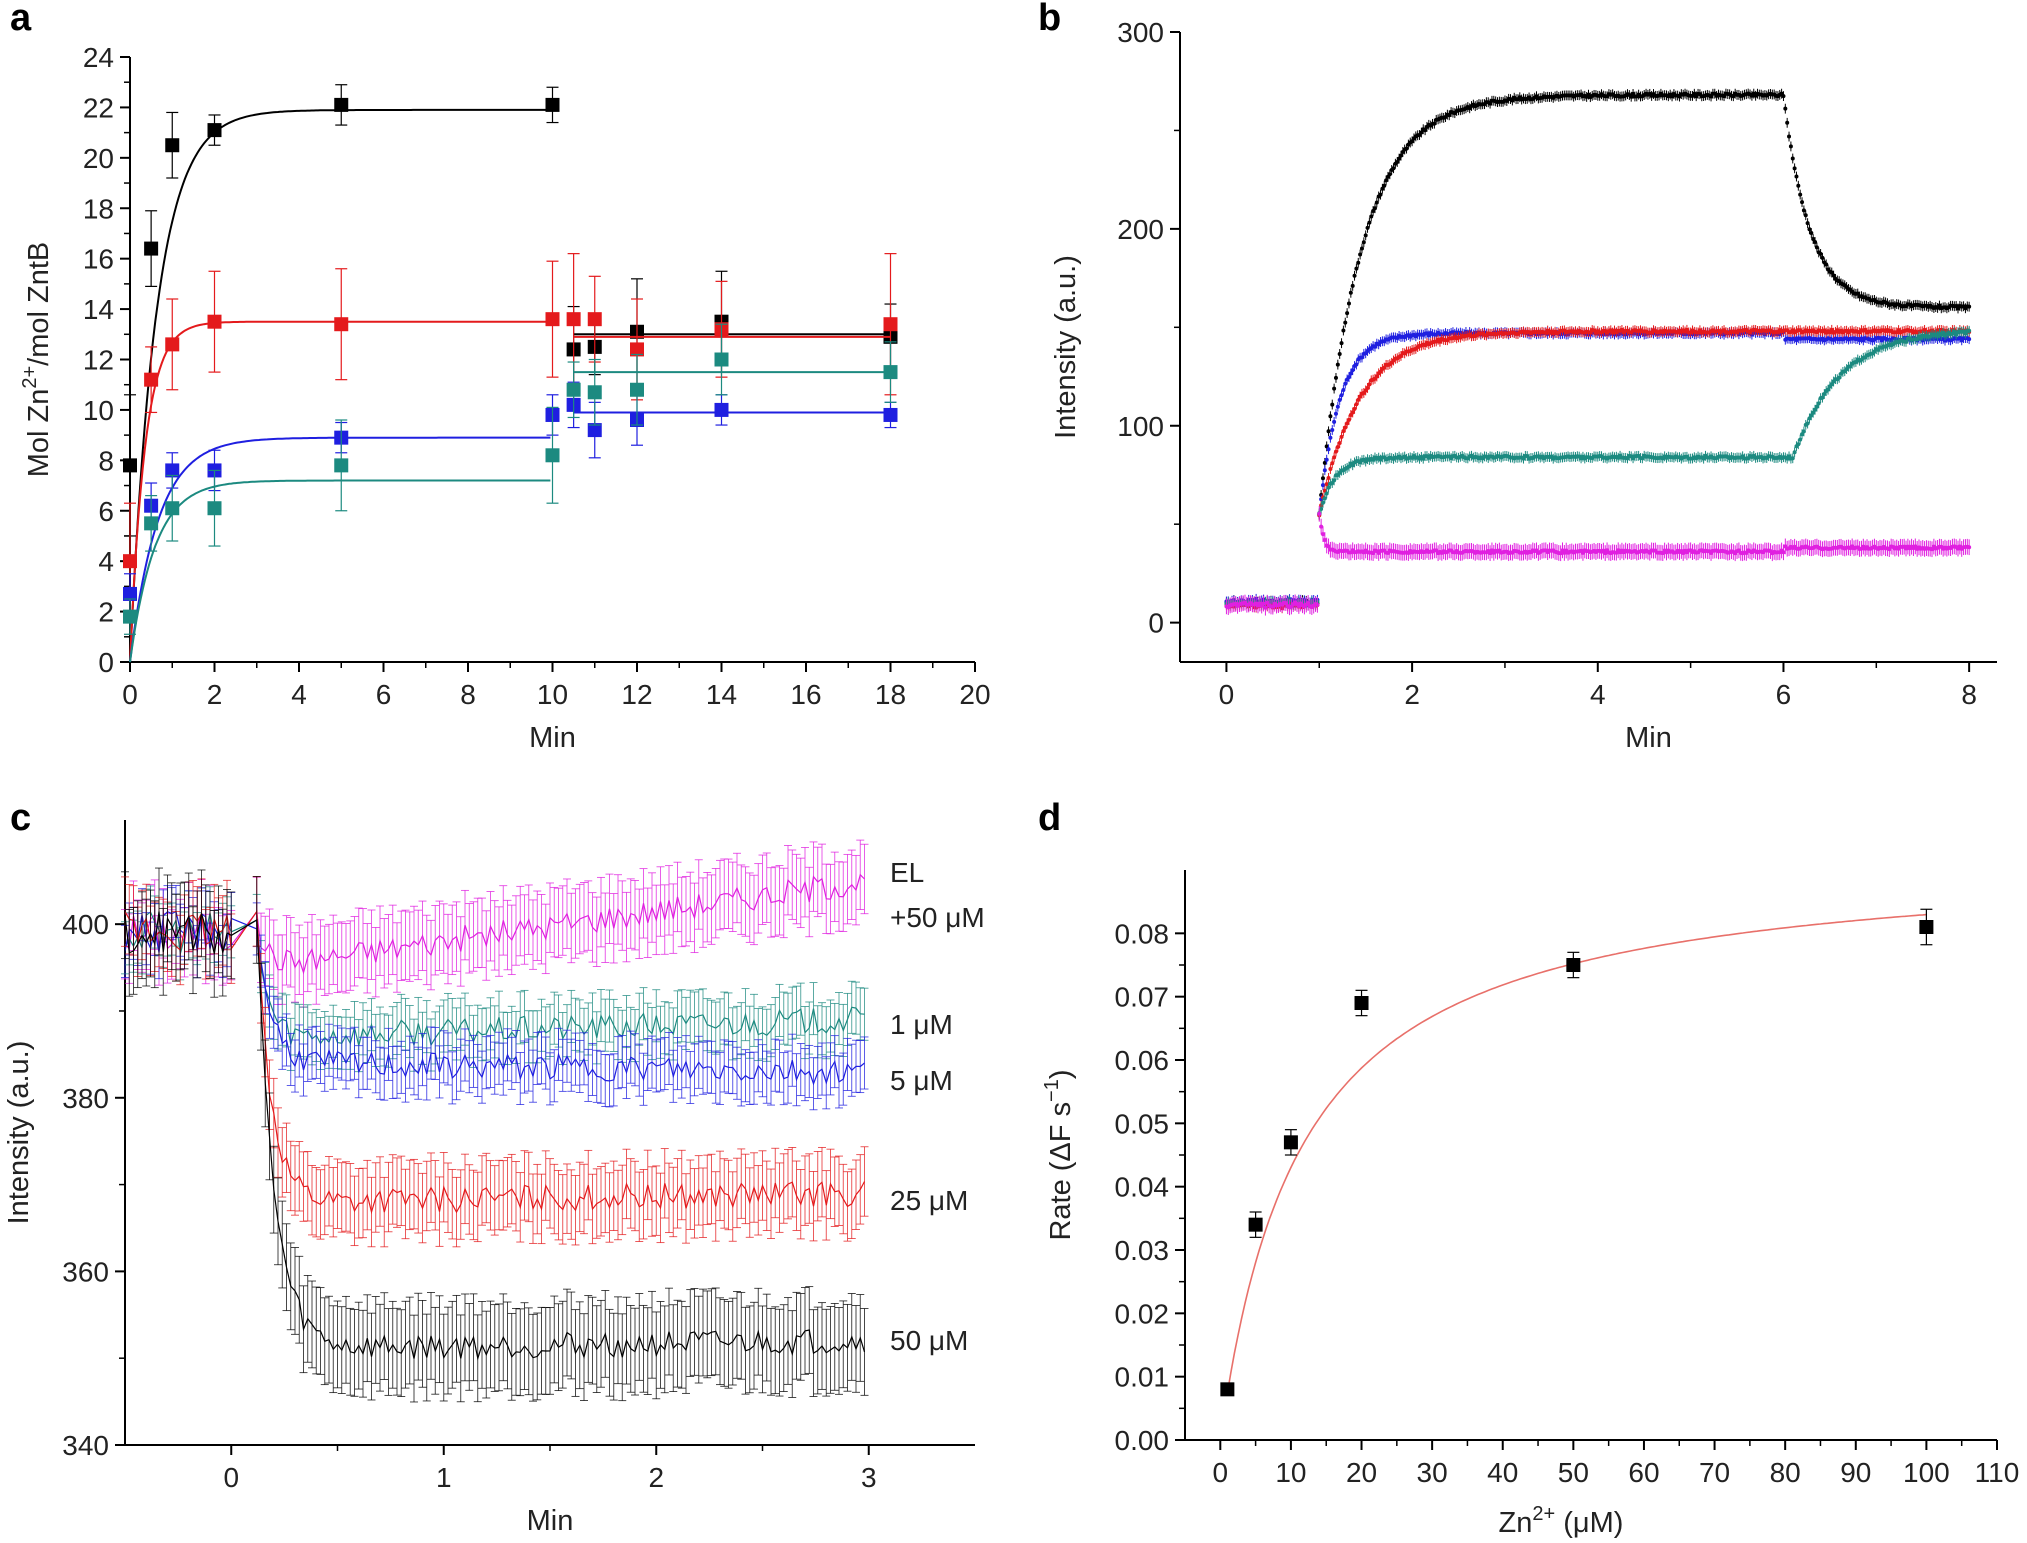 This screenshot has width=2027, height=1543. What do you see at coordinates (1049, 19) in the screenshot?
I see `panel-label-b: b` at bounding box center [1049, 19].